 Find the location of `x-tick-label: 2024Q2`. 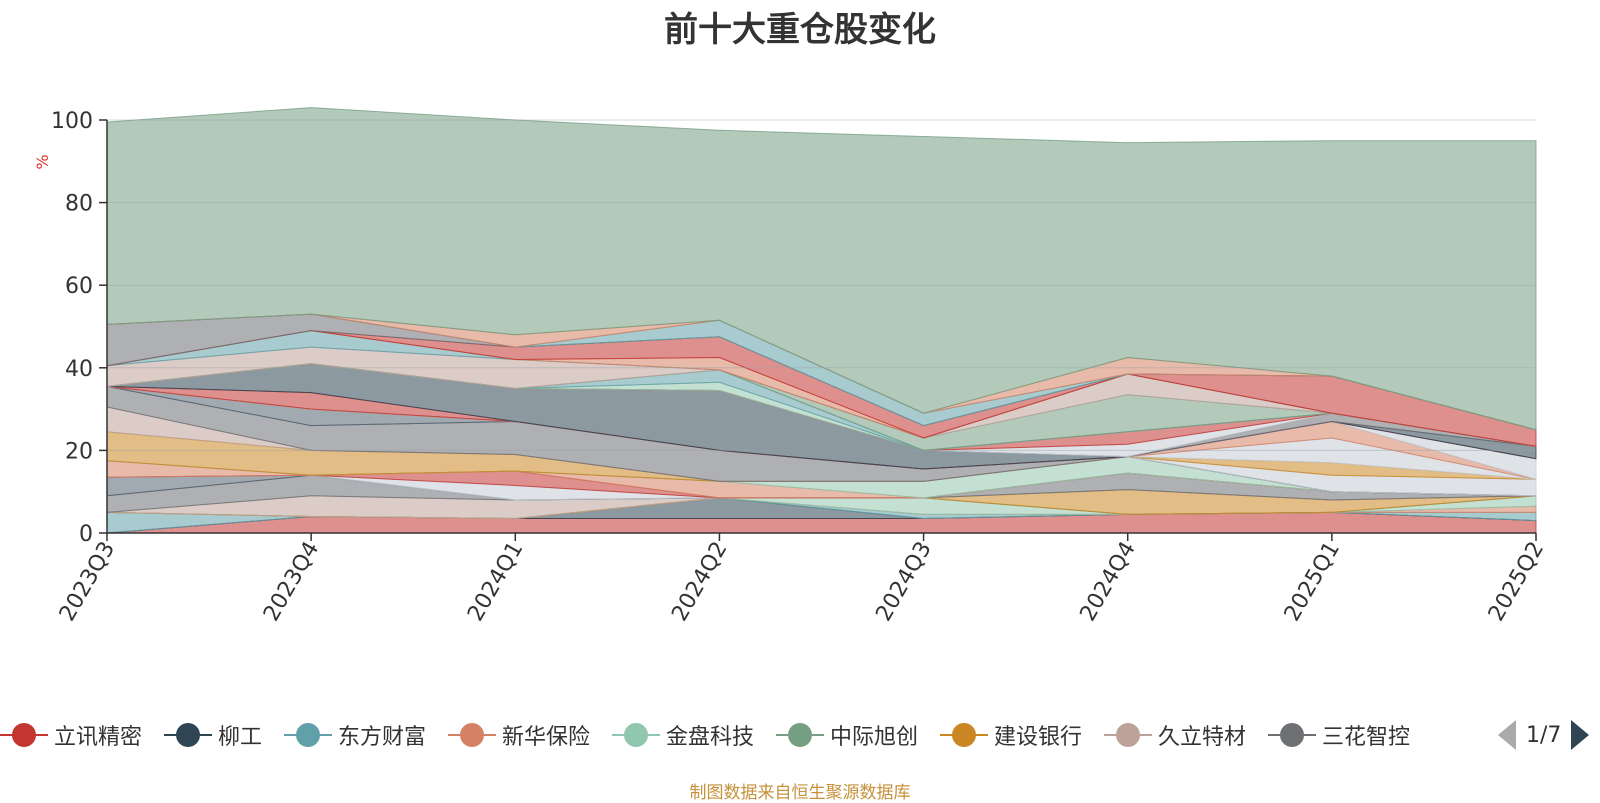

x-tick-label: 2024Q2 is located at coordinates (699, 582).